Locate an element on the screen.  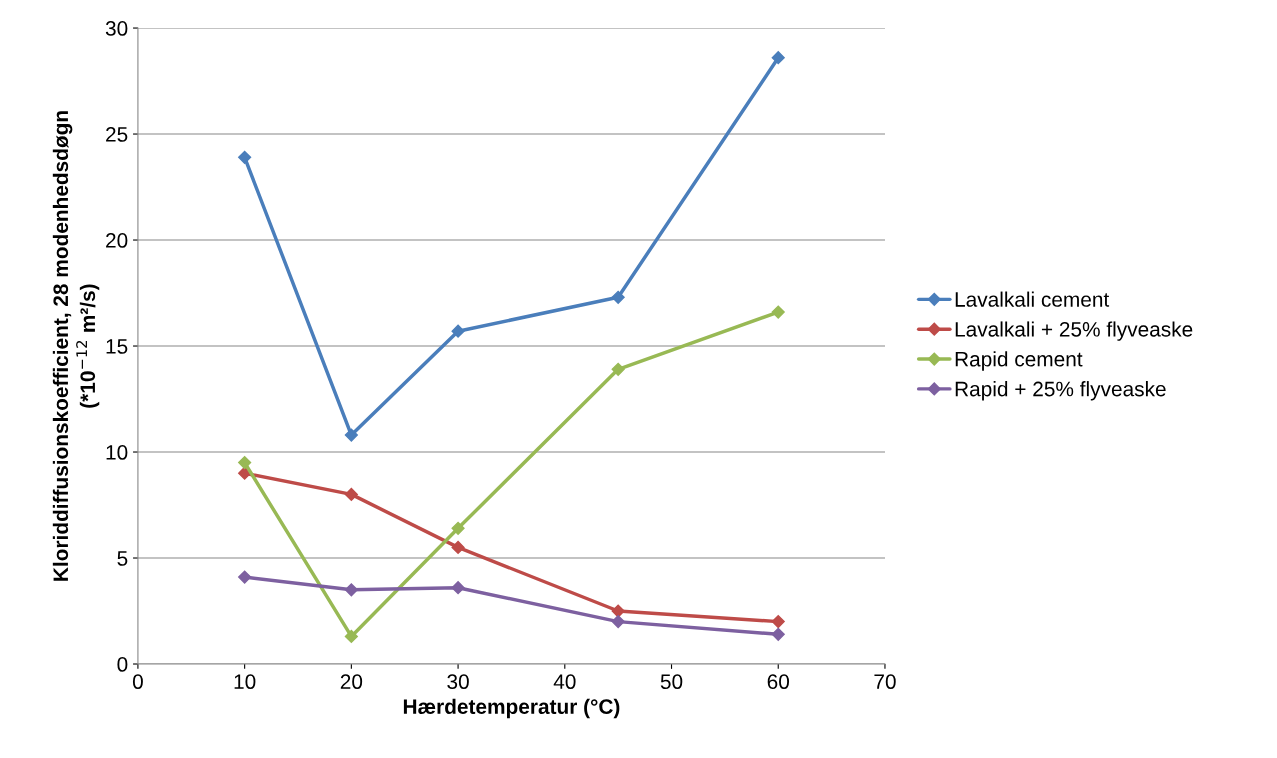
legend-label: Lavalkali + 25% flyveaske is located at coordinates (1074, 331).